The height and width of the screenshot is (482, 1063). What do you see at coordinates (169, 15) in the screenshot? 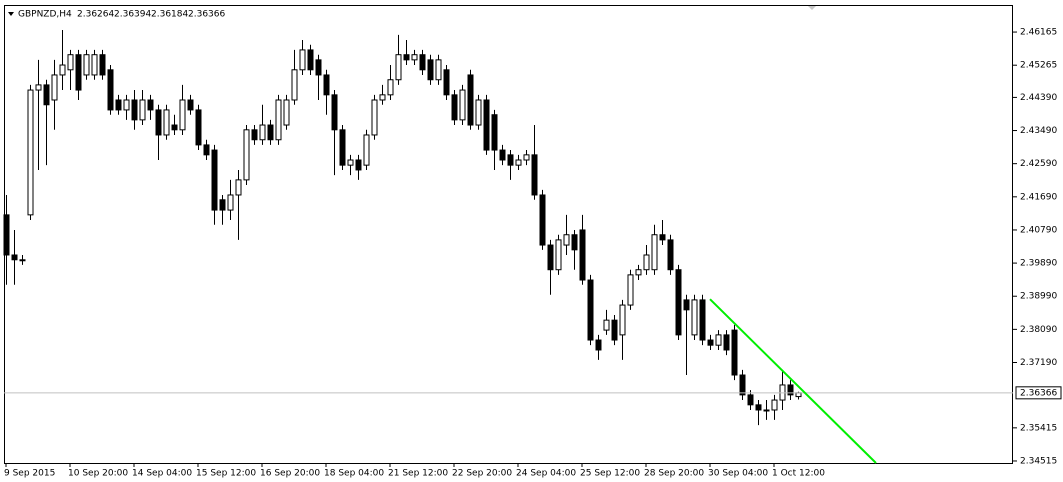
I see `header-low: 2.36184` at bounding box center [169, 15].